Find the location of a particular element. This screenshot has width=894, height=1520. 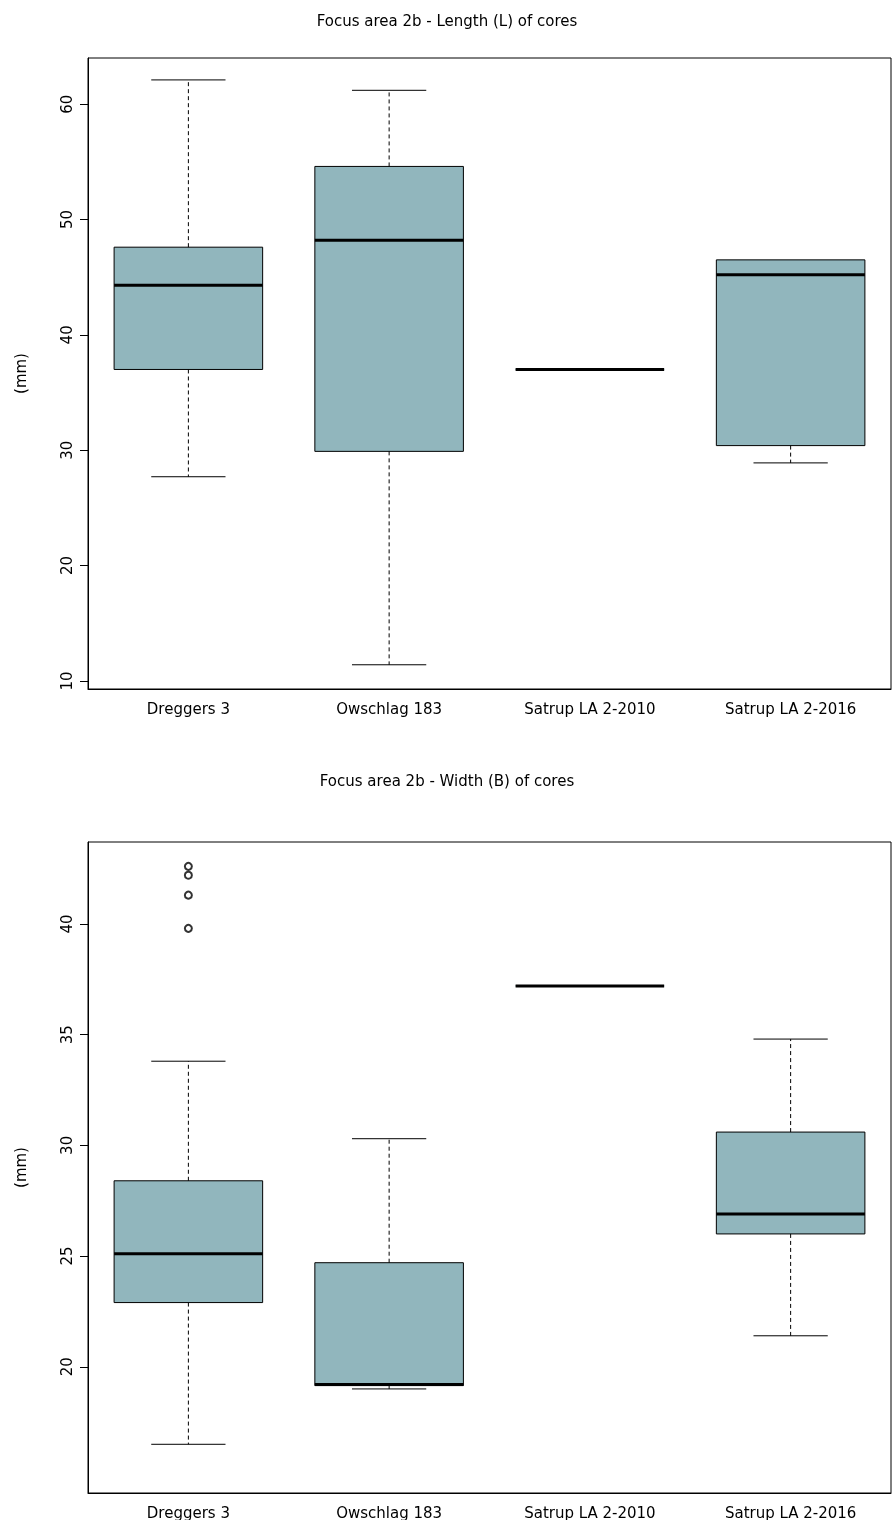

chart-title: Focus area 2b - Width (B) of cores is located at coordinates (447, 780).